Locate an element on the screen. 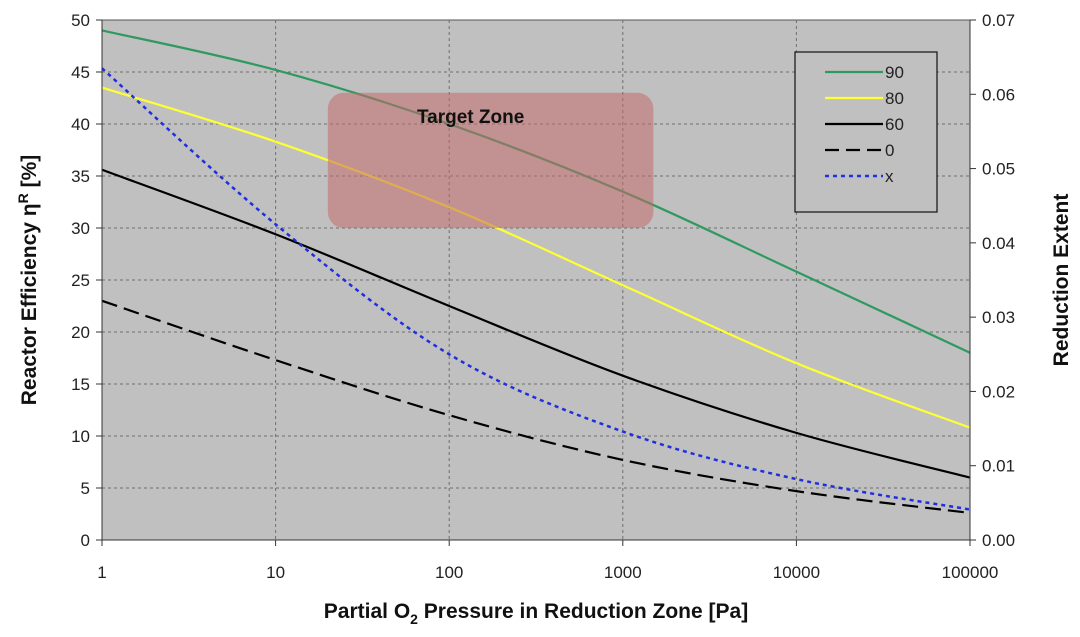  y-tick-label-left: 5 is located at coordinates (85, 488).